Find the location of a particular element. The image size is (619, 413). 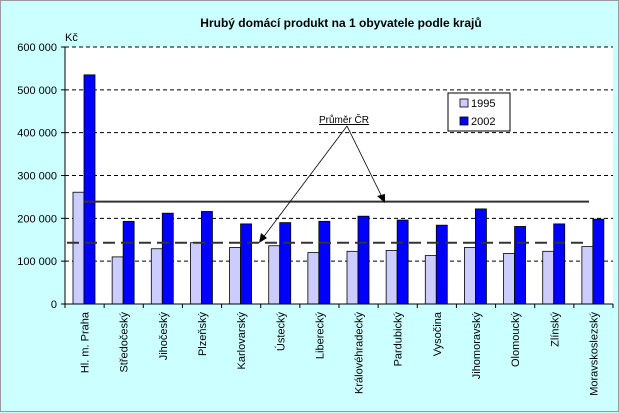

y-tick-label: 400 000 is located at coordinates (37, 134).